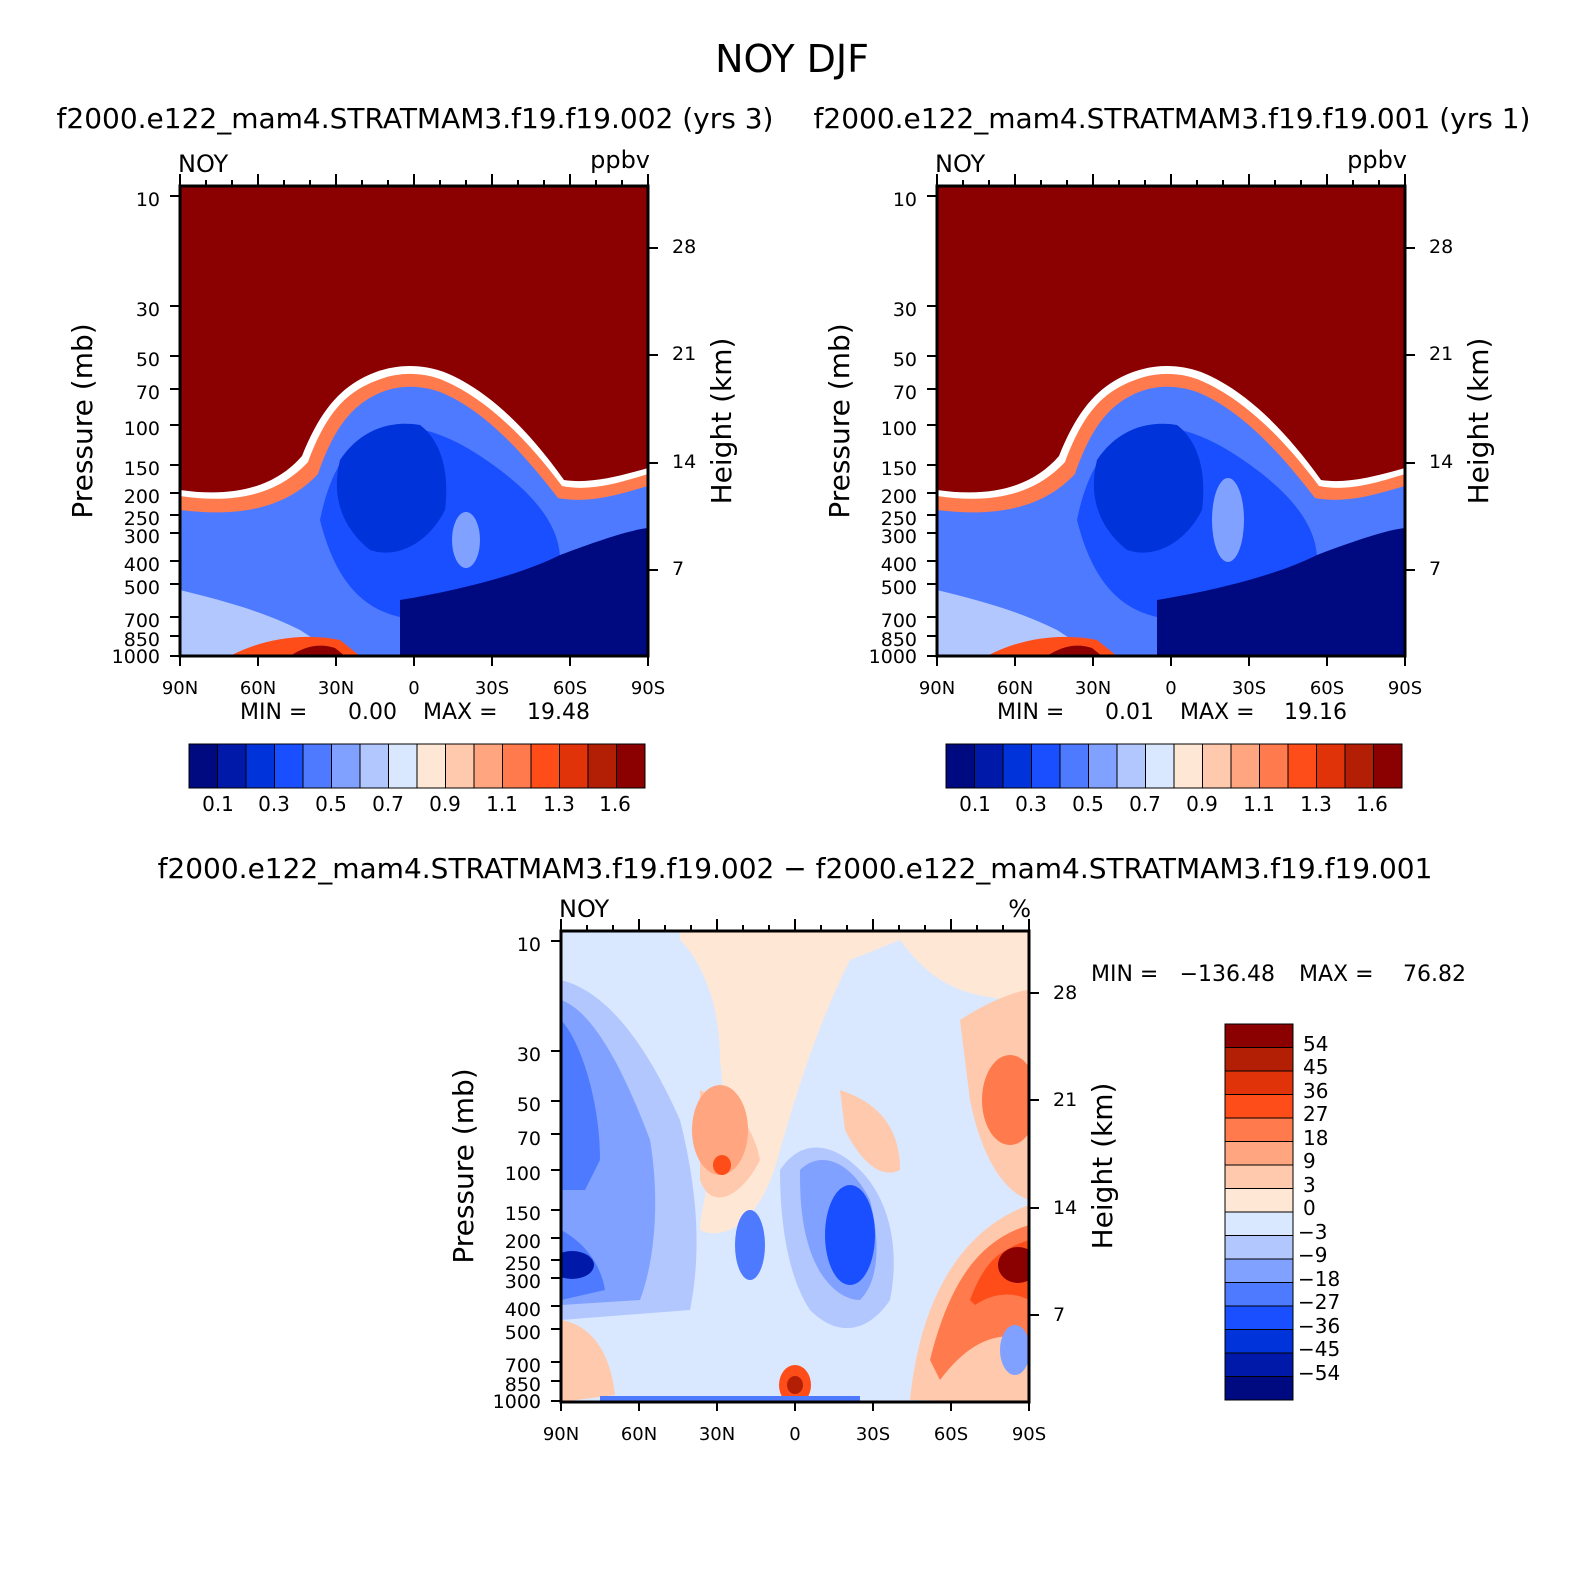 This screenshot has height=1588, width=1585. Describe the element at coordinates (1319, 1279) in the screenshot. I see `colorbar-label: −18` at that location.